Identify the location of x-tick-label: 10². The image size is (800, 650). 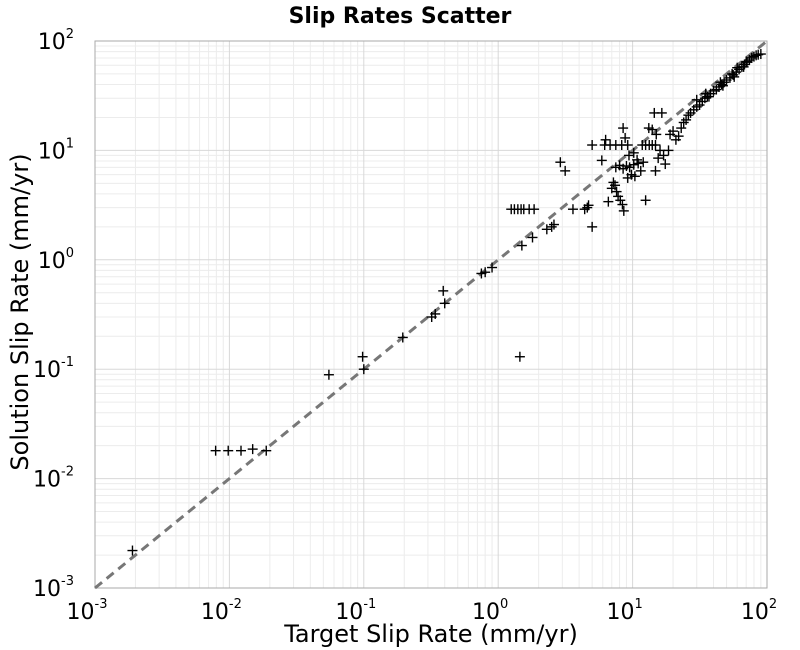
(759, 611).